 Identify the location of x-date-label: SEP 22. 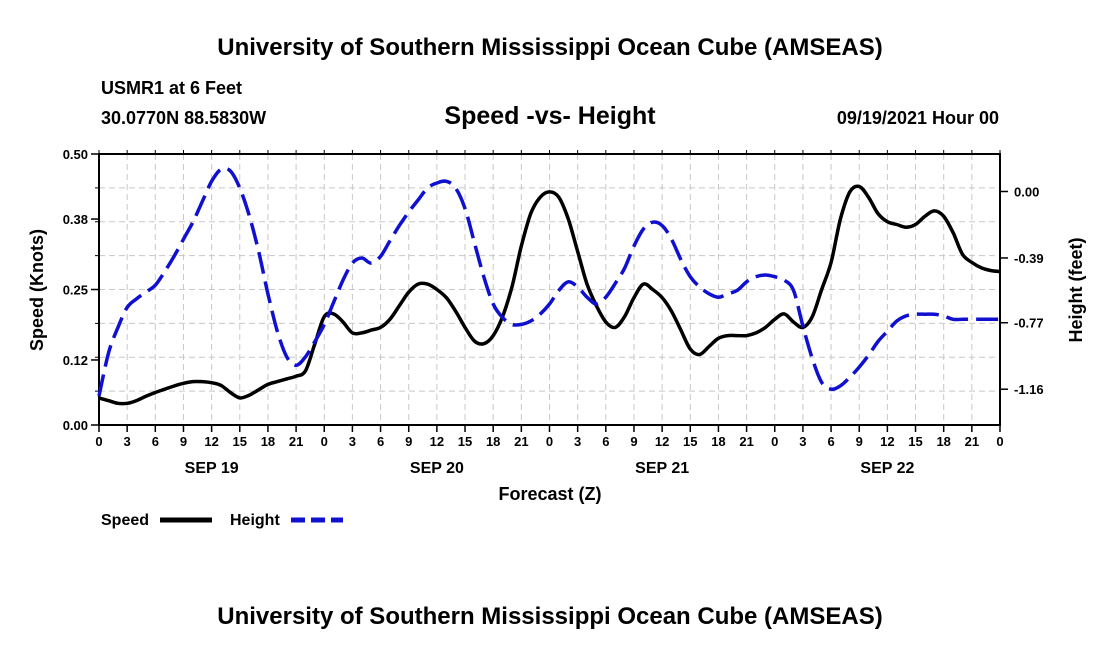
(887, 468).